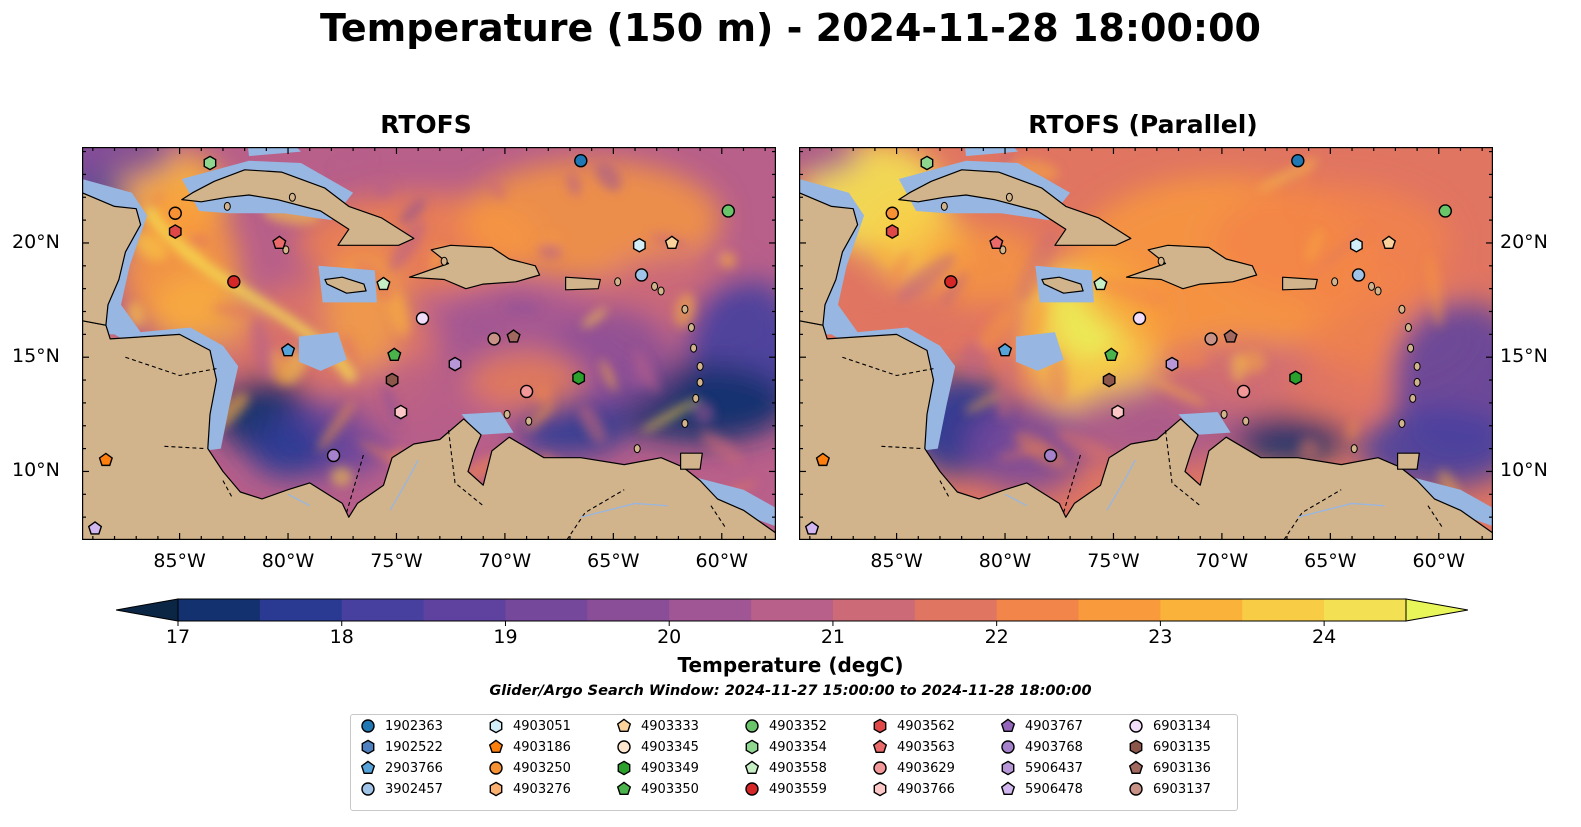 This screenshot has width=1581, height=827. What do you see at coordinates (833, 637) in the screenshot?
I see `colorbar-tick-label: 21` at bounding box center [833, 637].